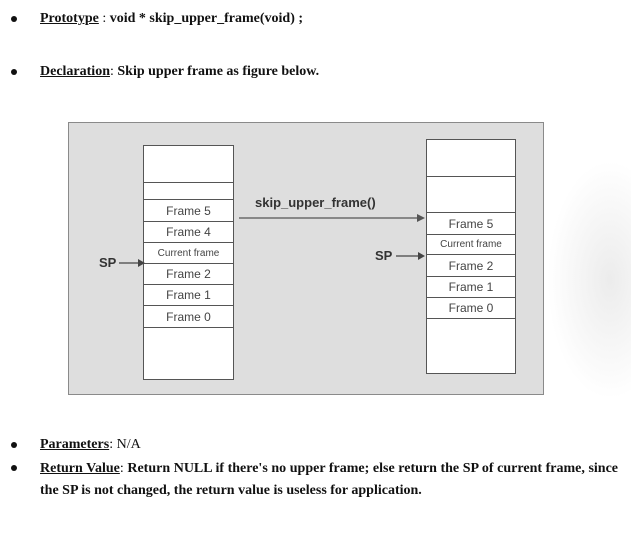  Describe the element at coordinates (141, 263) in the screenshot. I see `left-sp-arrow-head` at that location.